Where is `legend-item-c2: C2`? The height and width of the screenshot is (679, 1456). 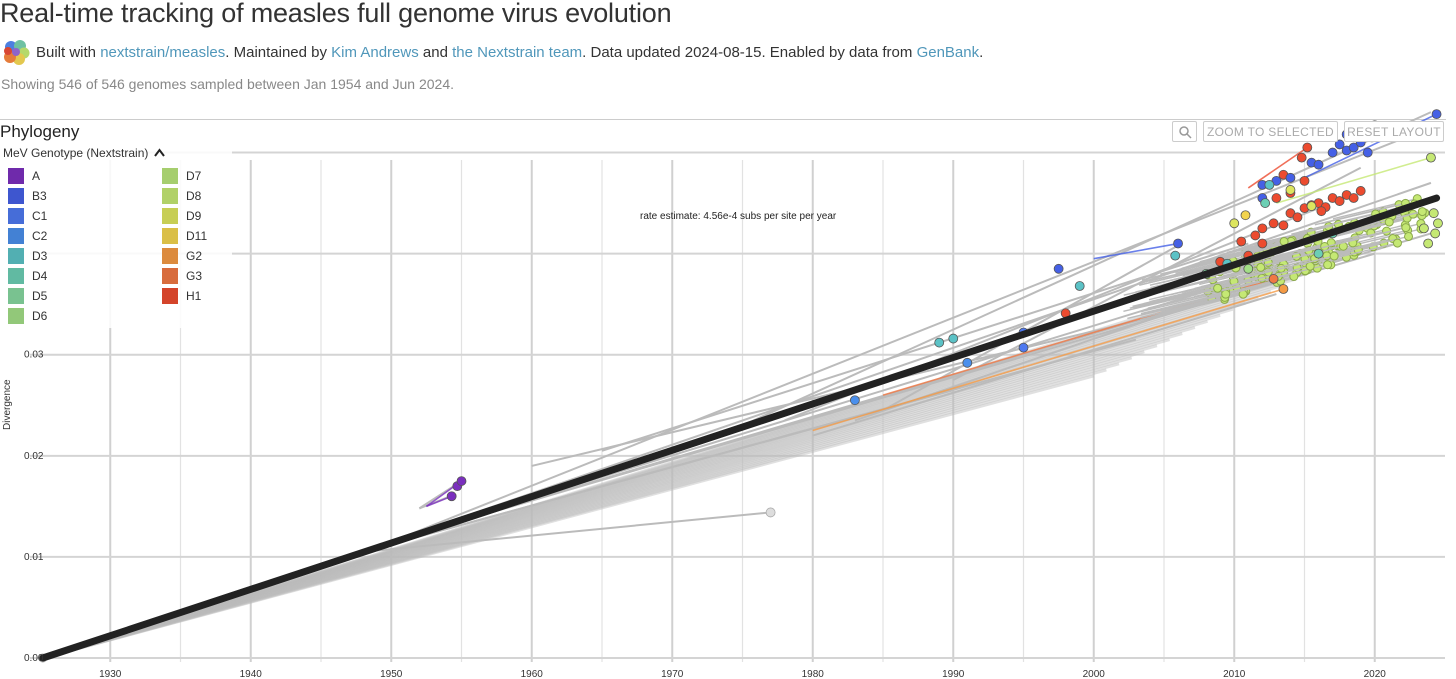
legend-item-c2: C2 is located at coordinates (27, 236).